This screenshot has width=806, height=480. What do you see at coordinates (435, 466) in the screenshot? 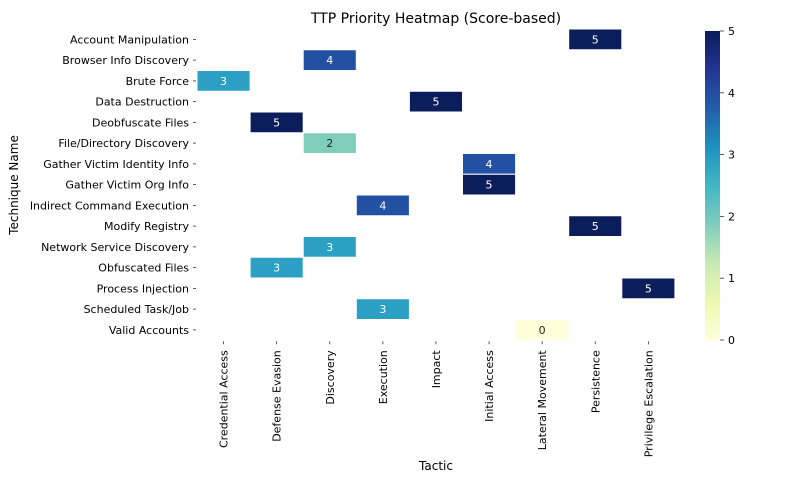
I see `x-axis-label: Tactic` at bounding box center [435, 466].